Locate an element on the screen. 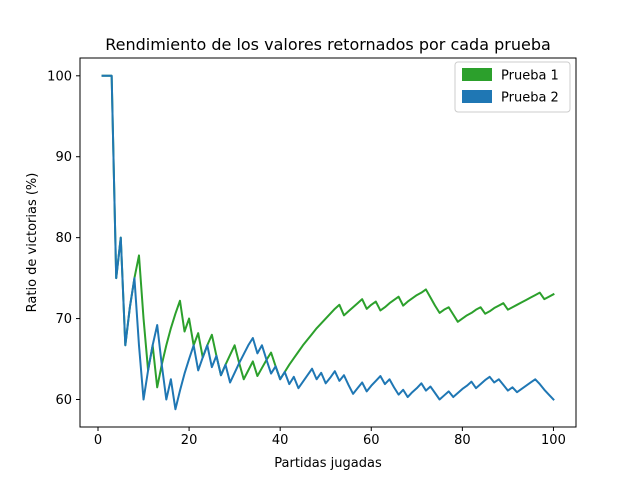 This screenshot has height=480, width=640. x-tick-label: 20 is located at coordinates (189, 440).